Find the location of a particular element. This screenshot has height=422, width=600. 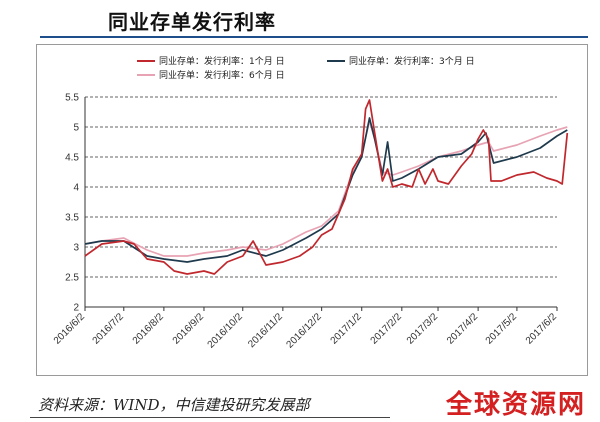

legend-label: 同业存单：发行利率：3个月 日 is located at coordinates (412, 61).